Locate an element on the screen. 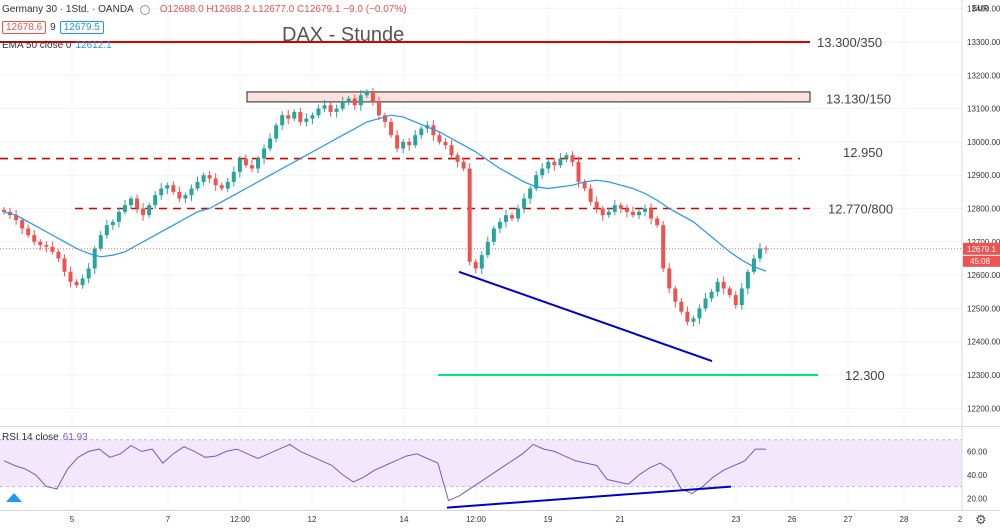 The height and width of the screenshot is (529, 1000). time-tick-label: 12:00 is located at coordinates (240, 519).